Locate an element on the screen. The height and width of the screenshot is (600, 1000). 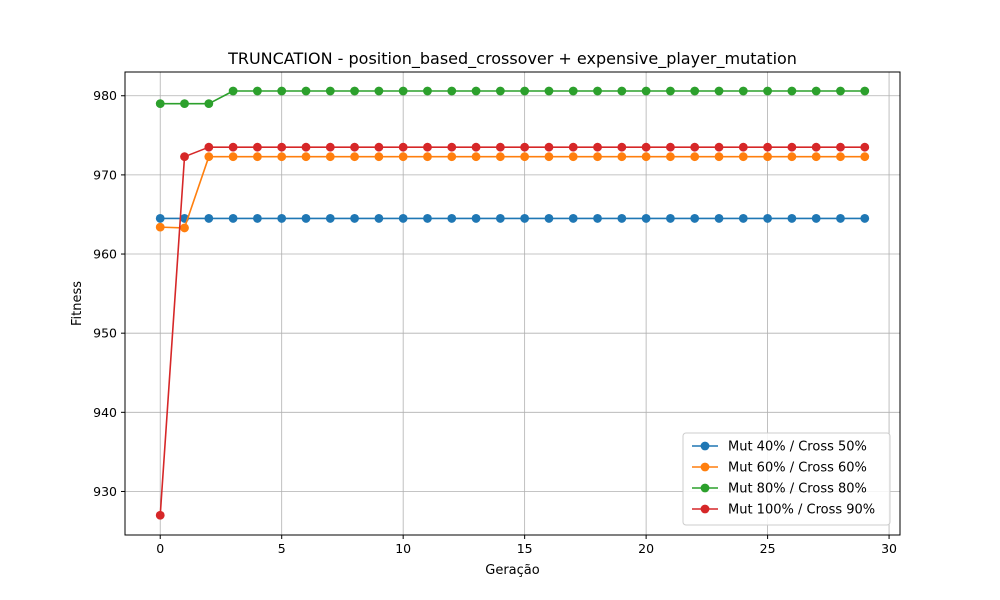
x-tick-label: 20 is located at coordinates (646, 548).